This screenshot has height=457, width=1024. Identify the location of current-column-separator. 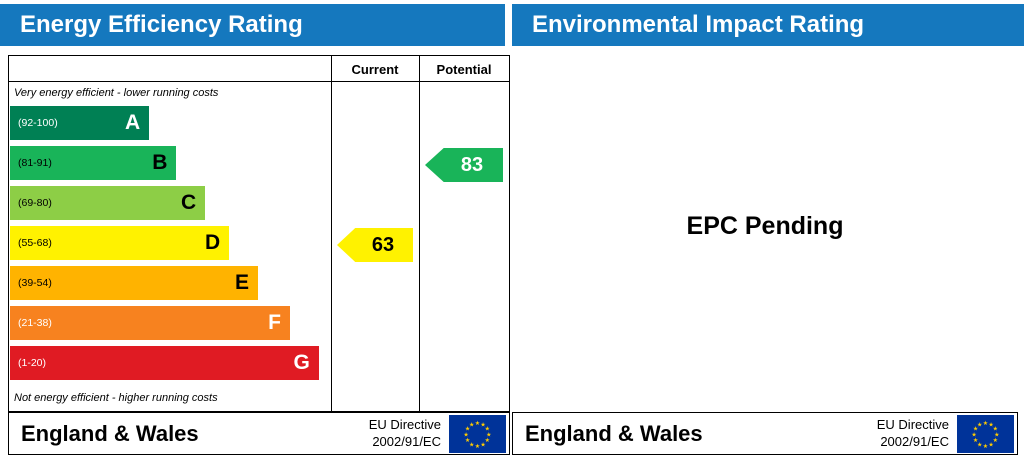
(331, 233).